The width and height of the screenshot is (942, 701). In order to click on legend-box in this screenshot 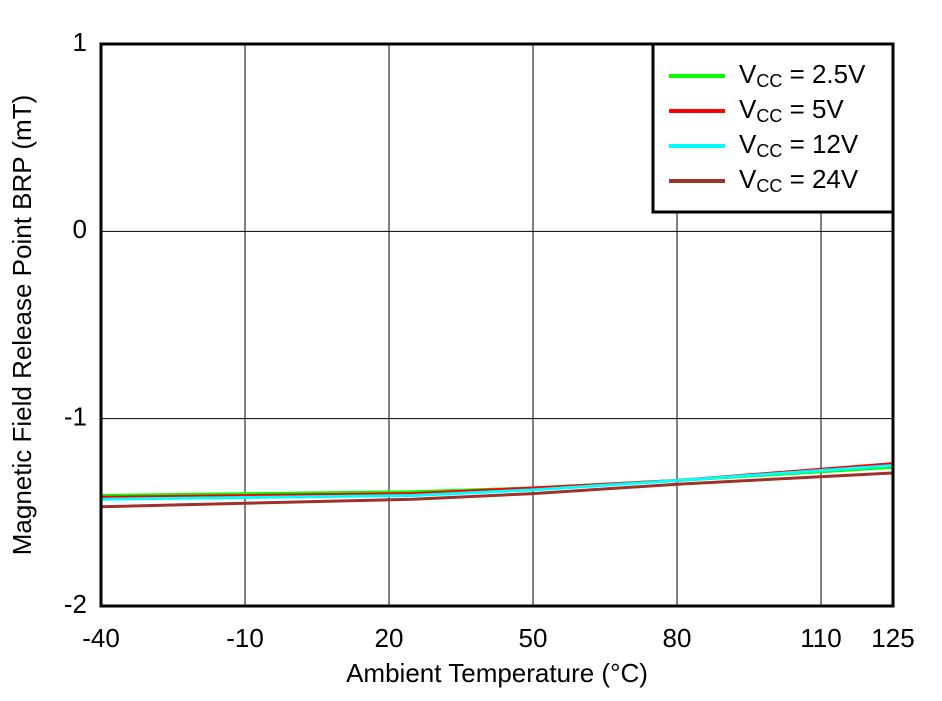, I will do `click(773, 128)`.